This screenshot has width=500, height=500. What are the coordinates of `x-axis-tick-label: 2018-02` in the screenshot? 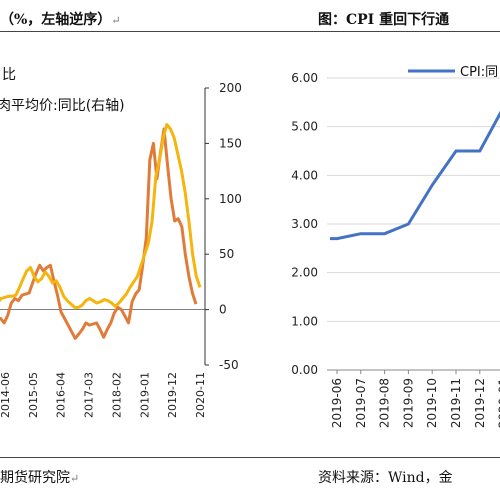 It's located at (116, 395).